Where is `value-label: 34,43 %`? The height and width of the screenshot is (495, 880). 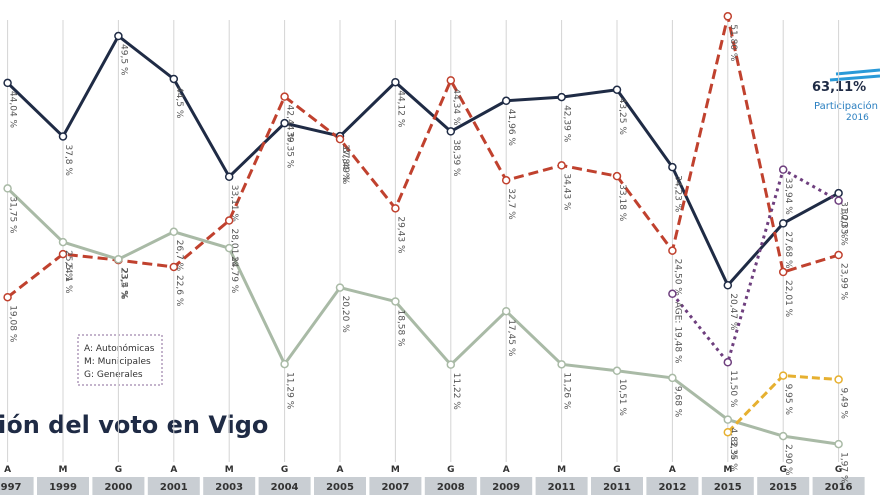
value-label: 34,43 % is located at coordinates (567, 192).